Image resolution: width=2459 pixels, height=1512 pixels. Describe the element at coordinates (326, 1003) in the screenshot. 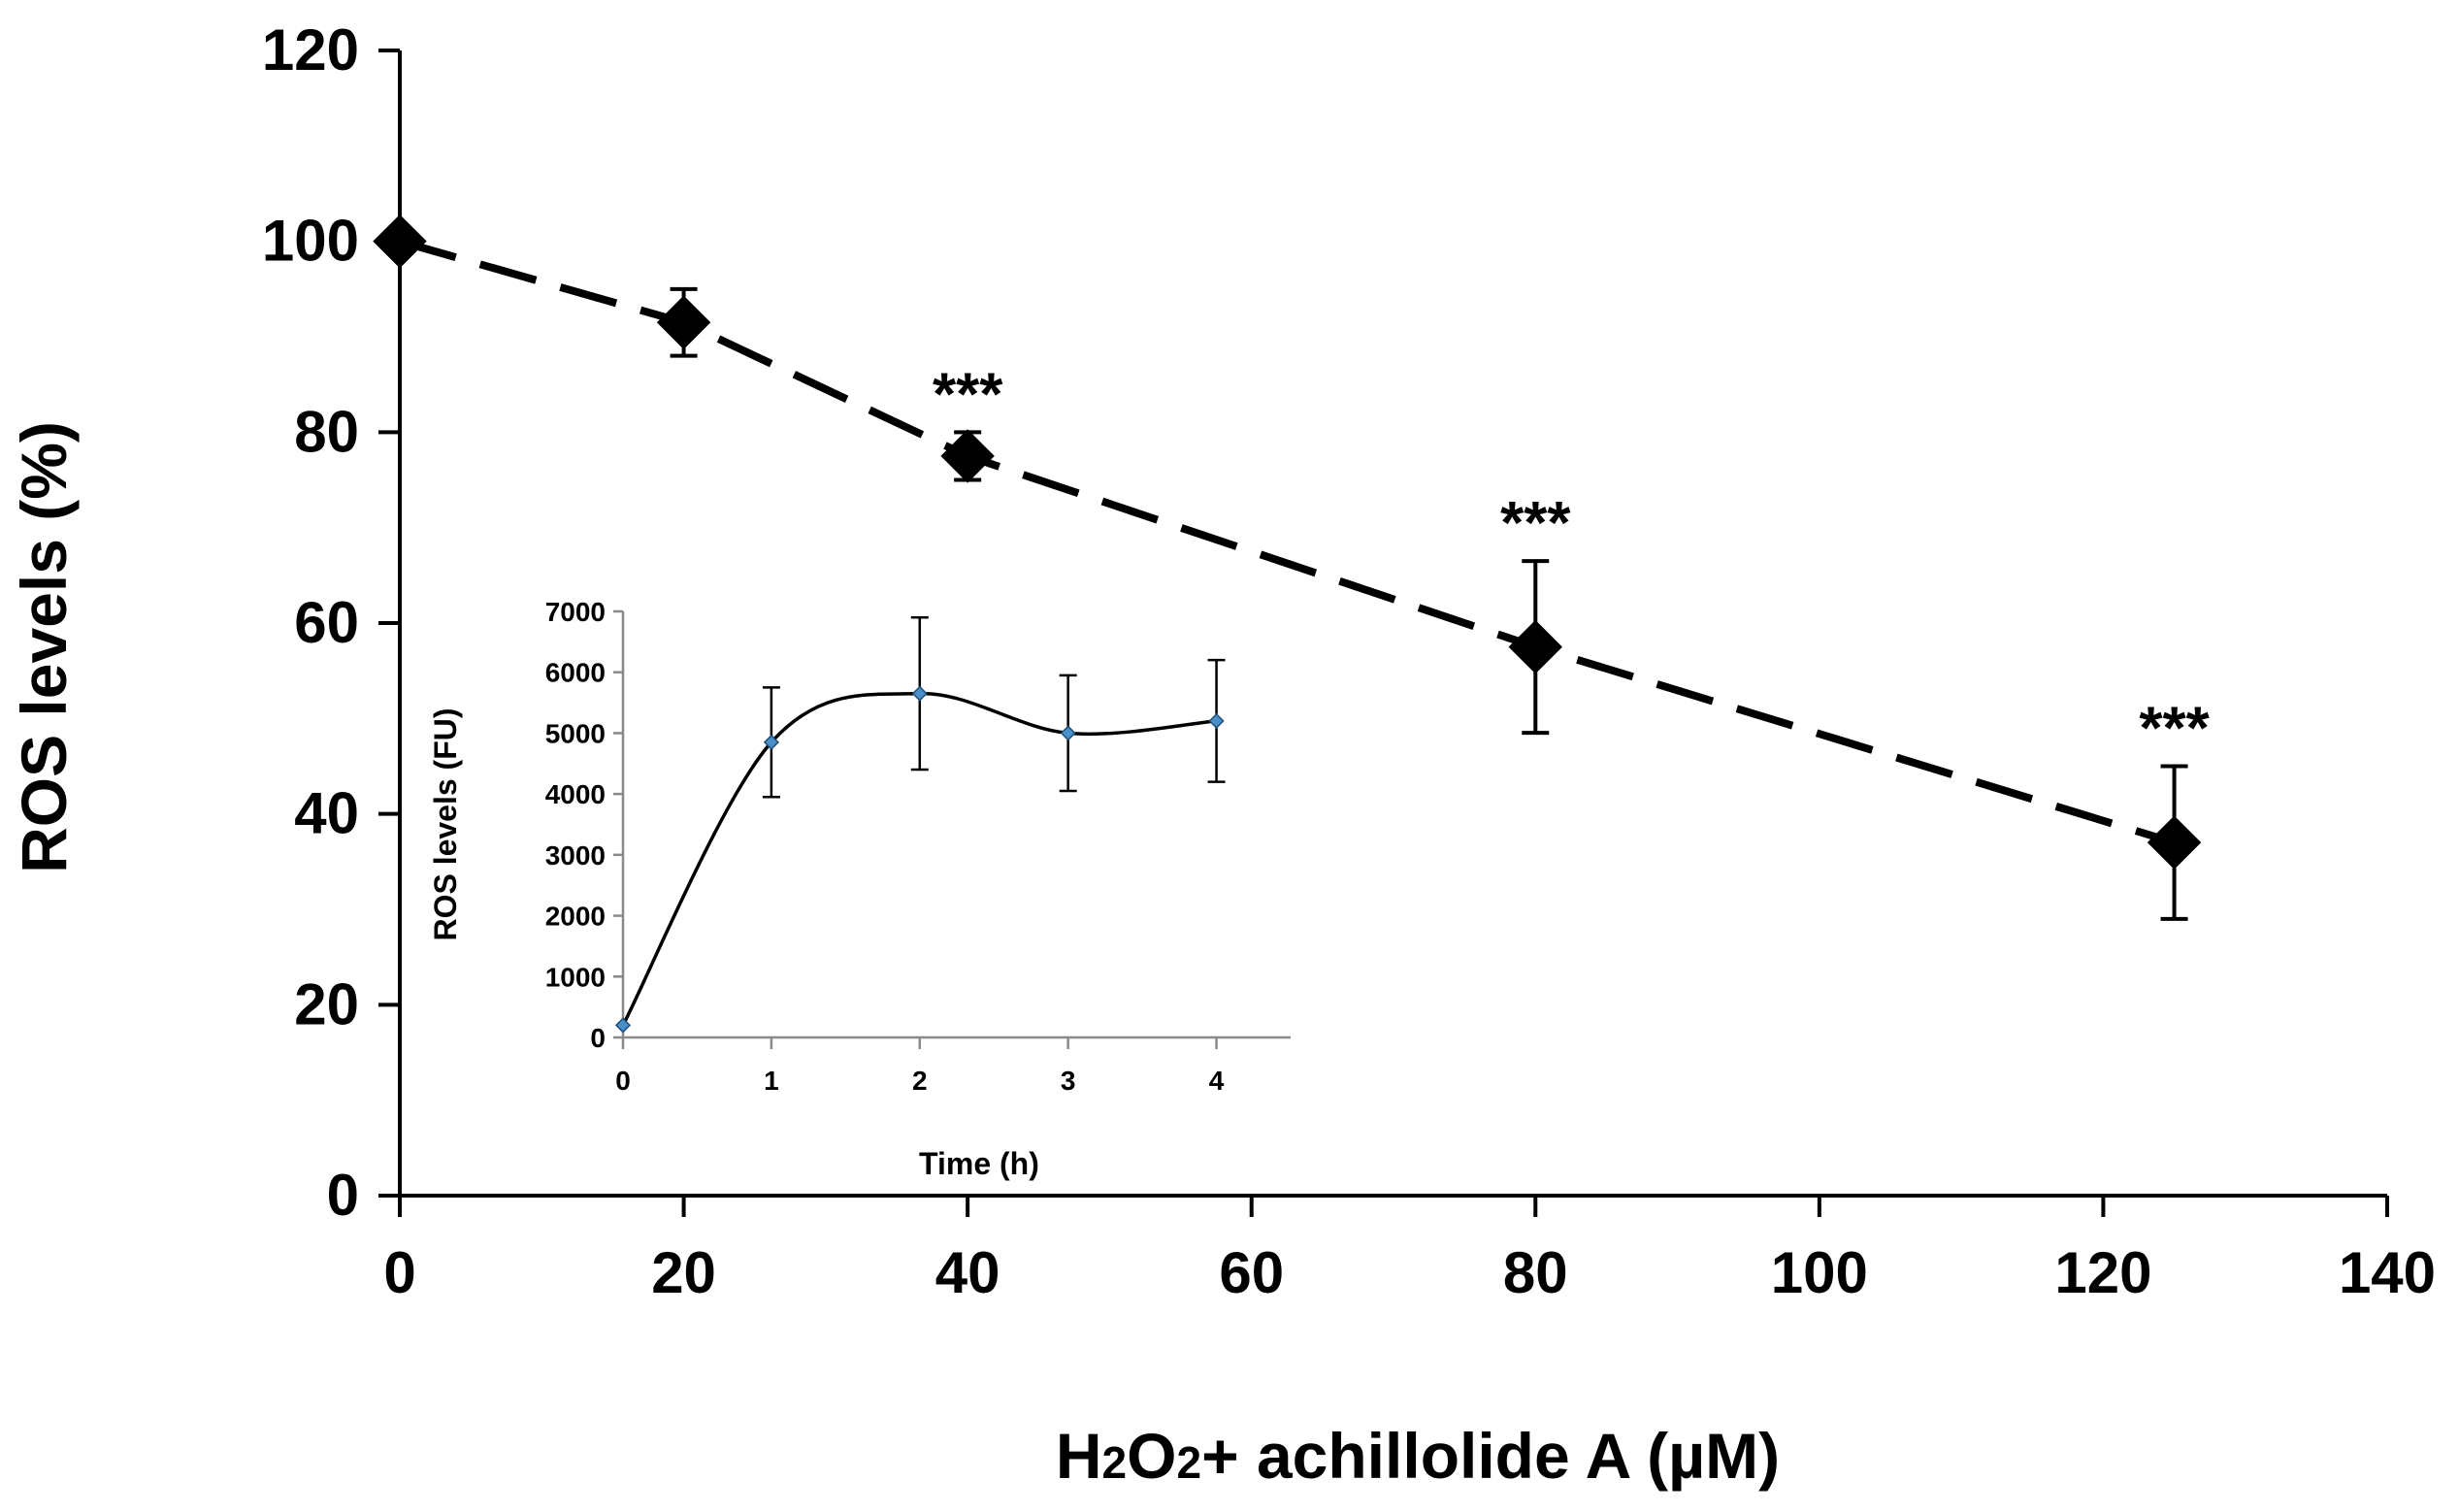

I see `main-y-tick-label: 20` at that location.